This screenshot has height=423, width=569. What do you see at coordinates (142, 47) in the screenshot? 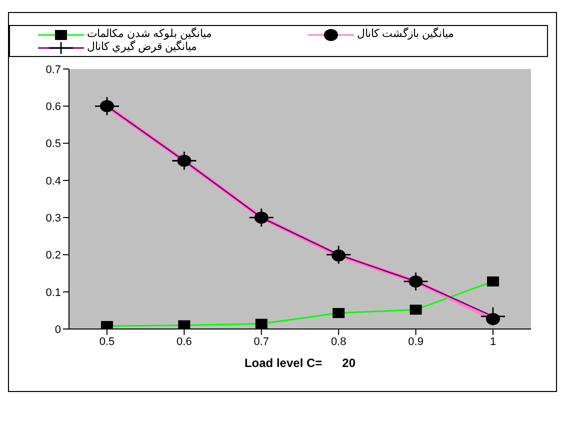
I see `legend-label: میانگین قرض گیري کانال` at bounding box center [142, 47].